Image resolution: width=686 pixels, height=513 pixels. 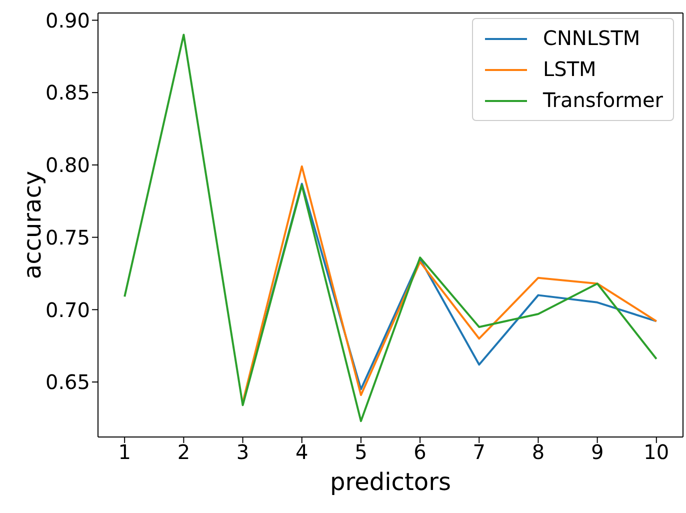 What do you see at coordinates (361, 452) in the screenshot?
I see `x-tick-label: 5` at bounding box center [361, 452].